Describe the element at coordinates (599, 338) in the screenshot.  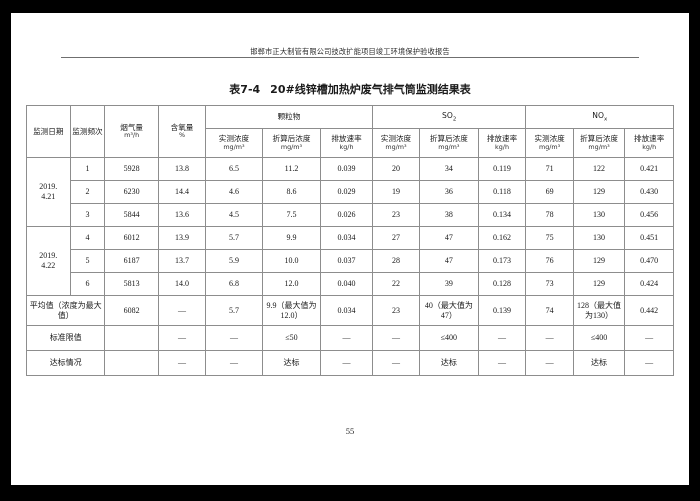
I see `cell-nox-converted: ≤400` at that location.